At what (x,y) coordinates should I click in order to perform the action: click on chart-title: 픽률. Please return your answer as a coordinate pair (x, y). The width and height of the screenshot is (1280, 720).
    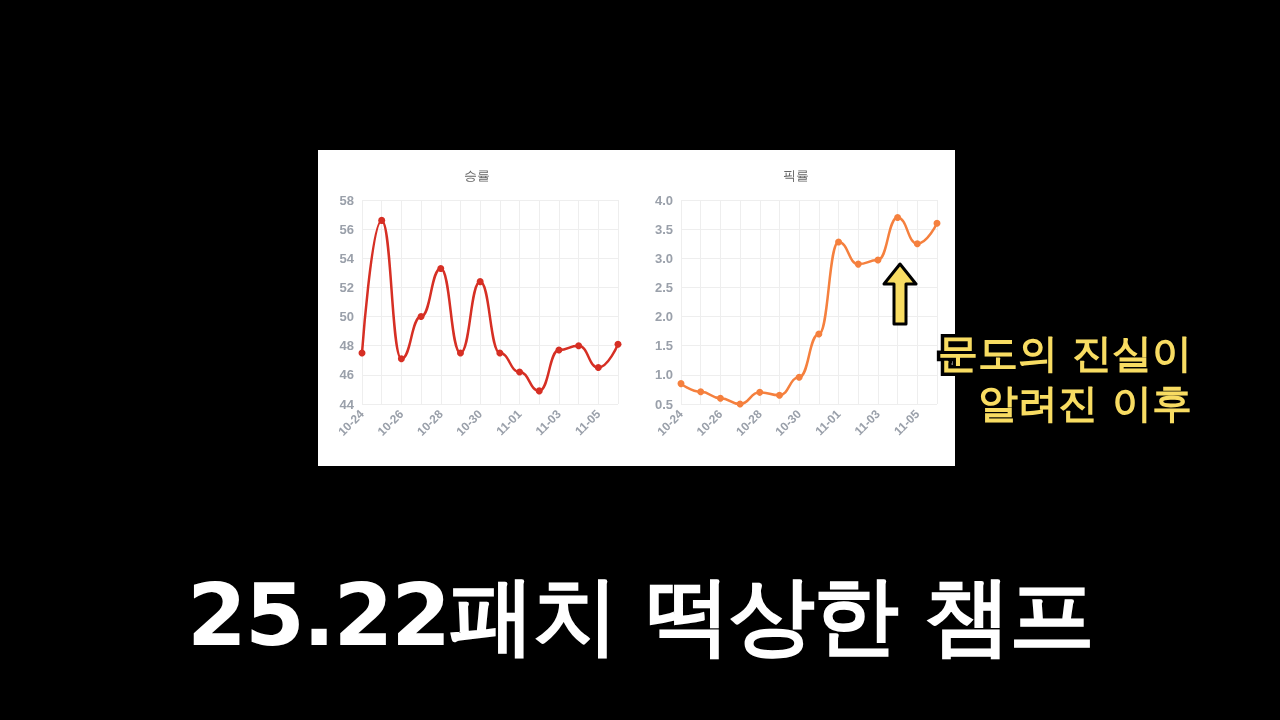
    Looking at the image, I should click on (796, 175).